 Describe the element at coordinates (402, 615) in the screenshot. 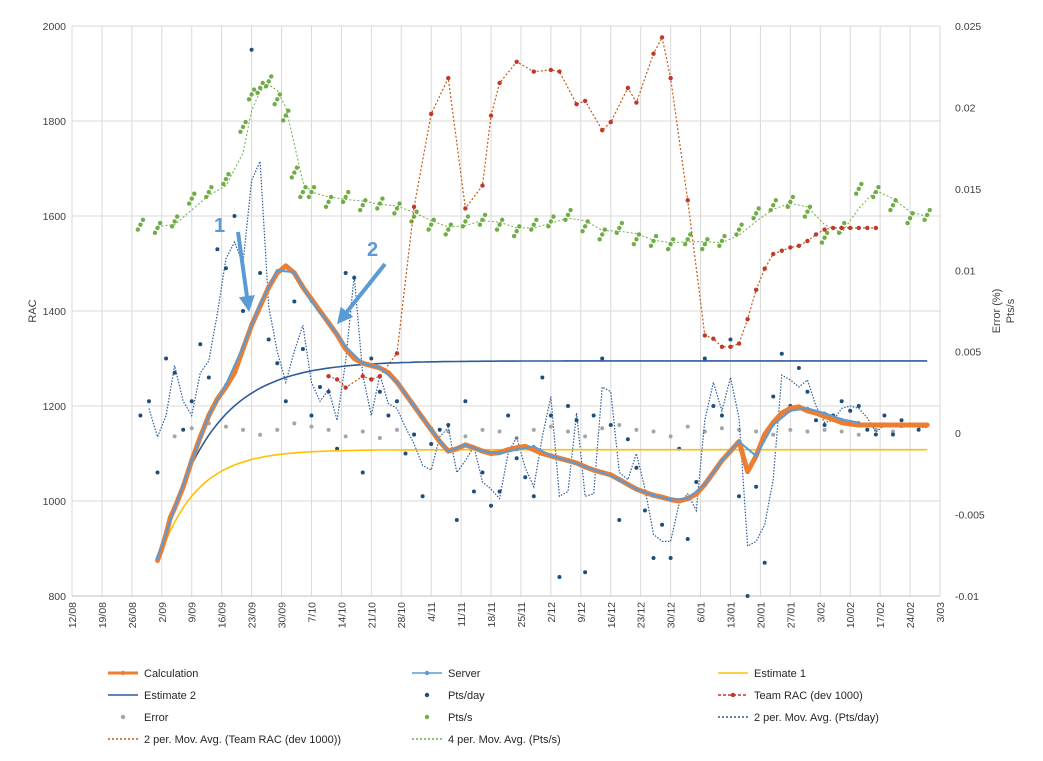

I see `x-tick-label: 28/10` at that location.